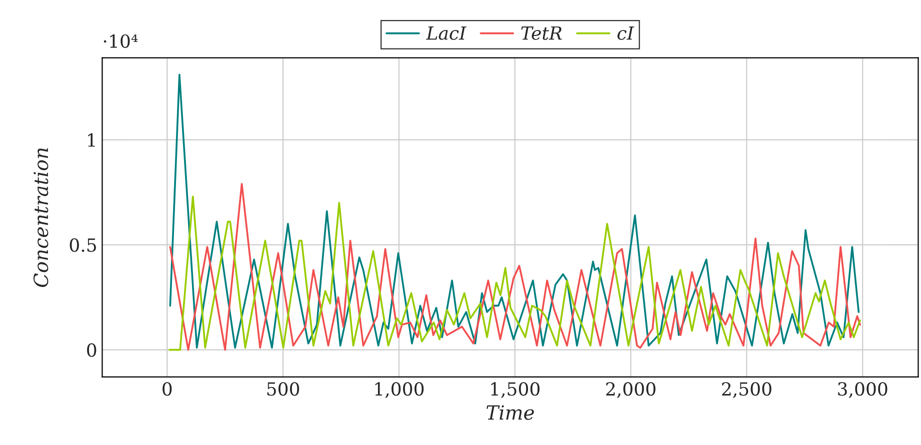  What do you see at coordinates (747, 390) in the screenshot?
I see `x-tick-label: 2,500` at bounding box center [747, 390].